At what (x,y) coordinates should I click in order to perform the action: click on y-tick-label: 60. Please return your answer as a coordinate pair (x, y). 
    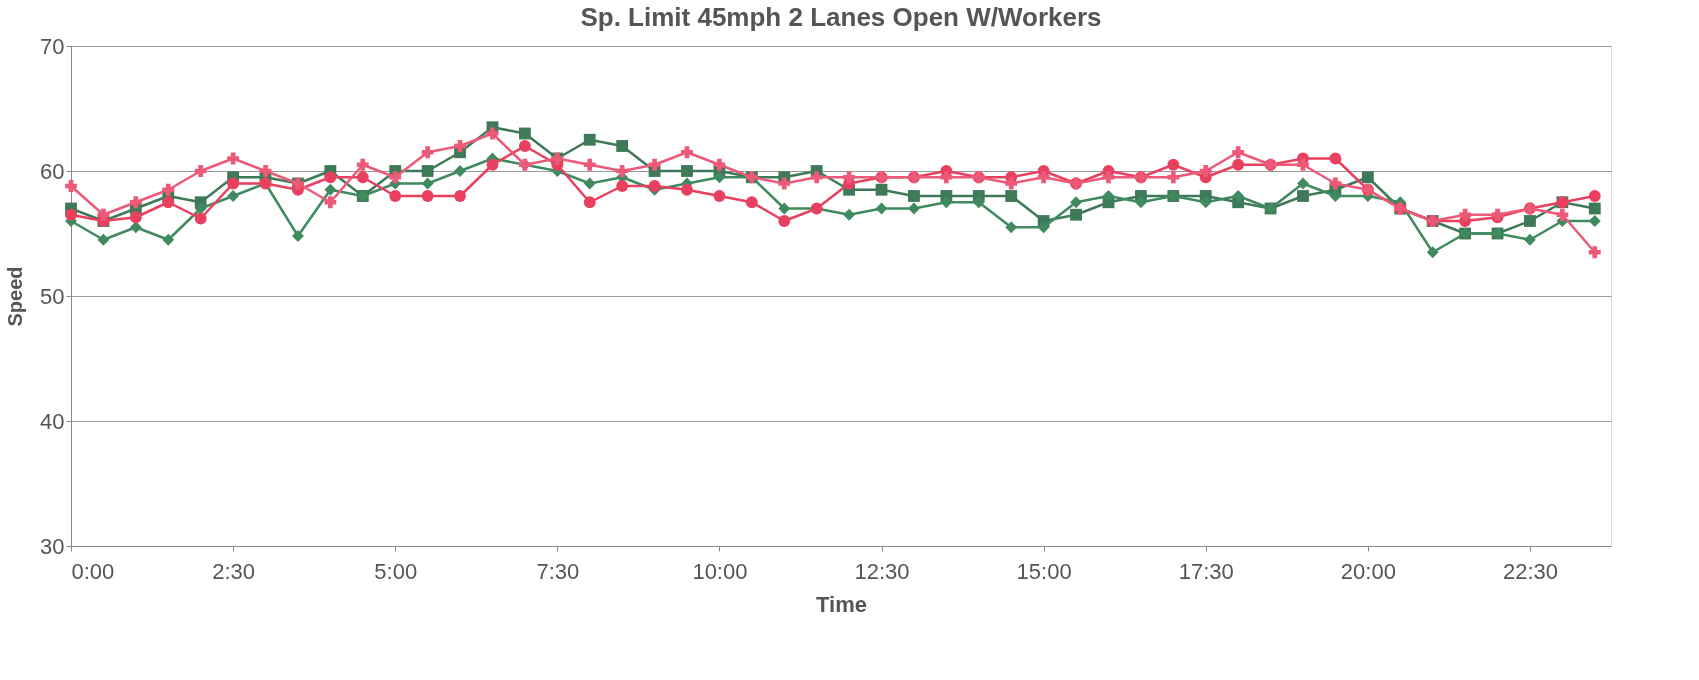
    Looking at the image, I should click on (52, 171).